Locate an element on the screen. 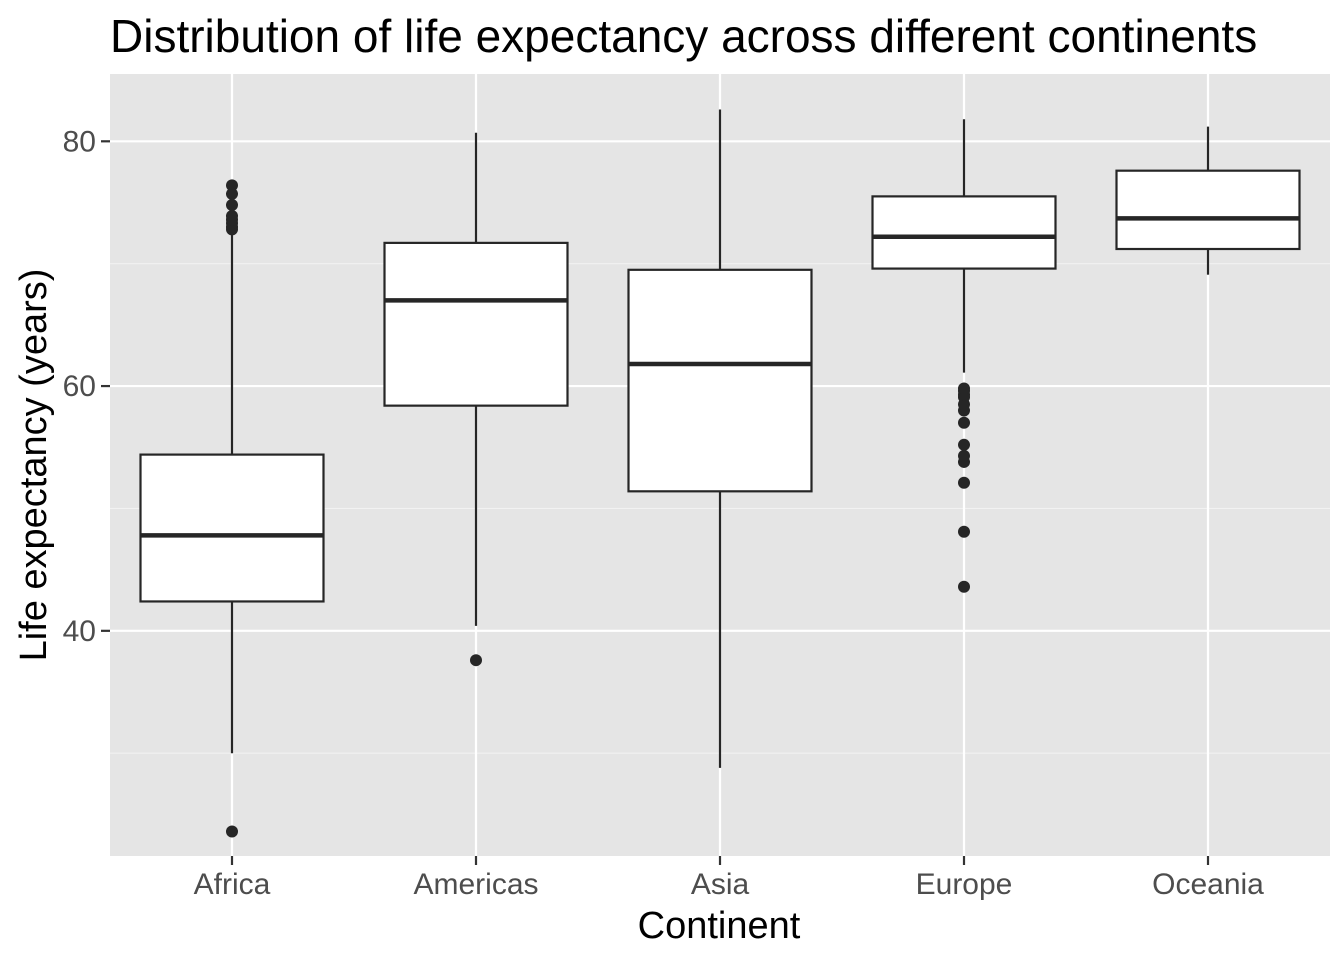  y-axis: 40 60 80 is located at coordinates (86, 386).